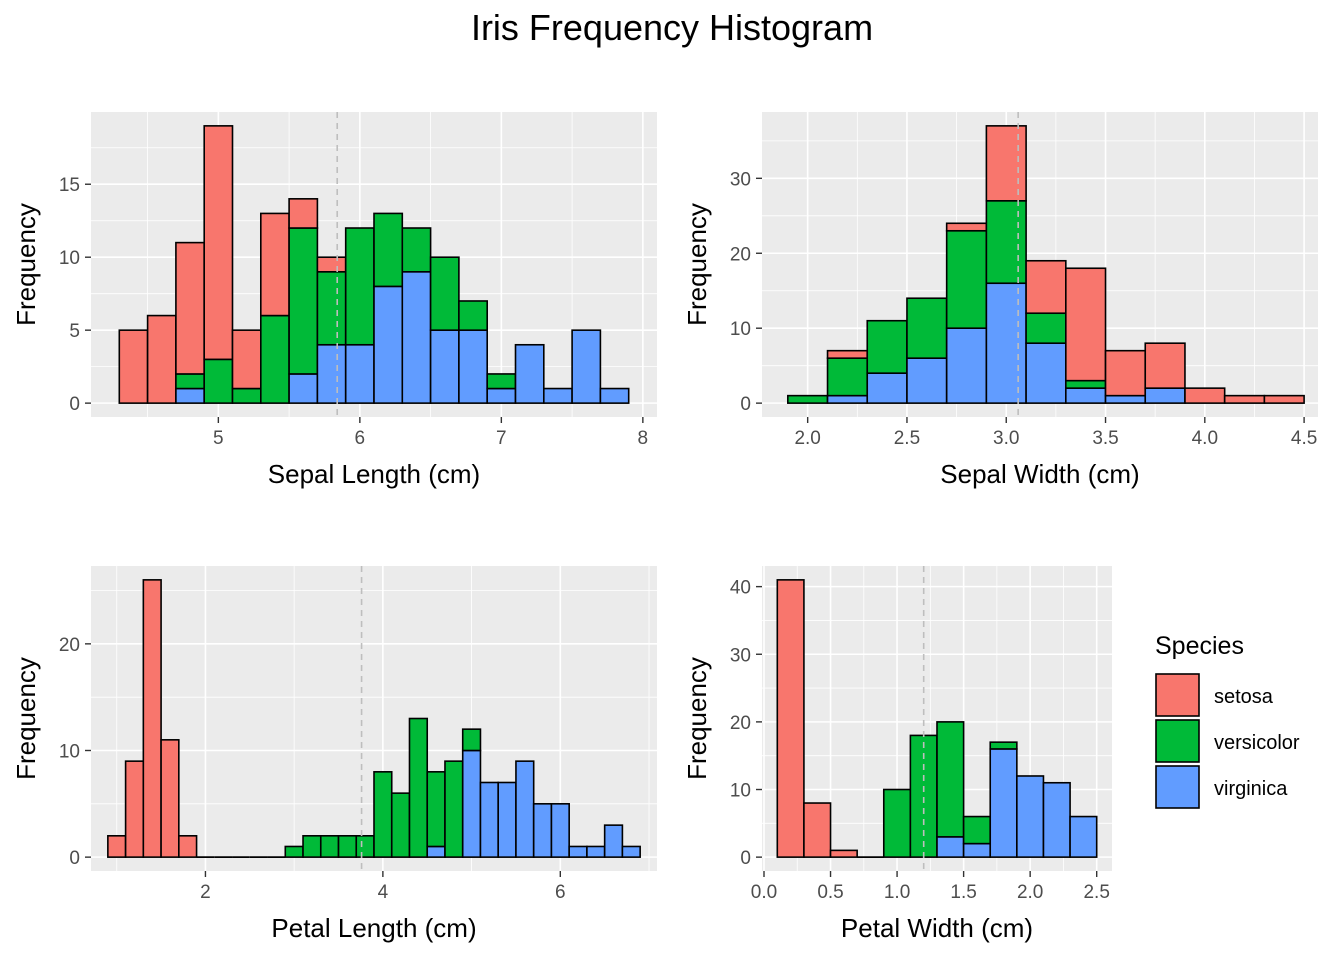  I want to click on x-tick-label: 4.0, so click(1205, 438).